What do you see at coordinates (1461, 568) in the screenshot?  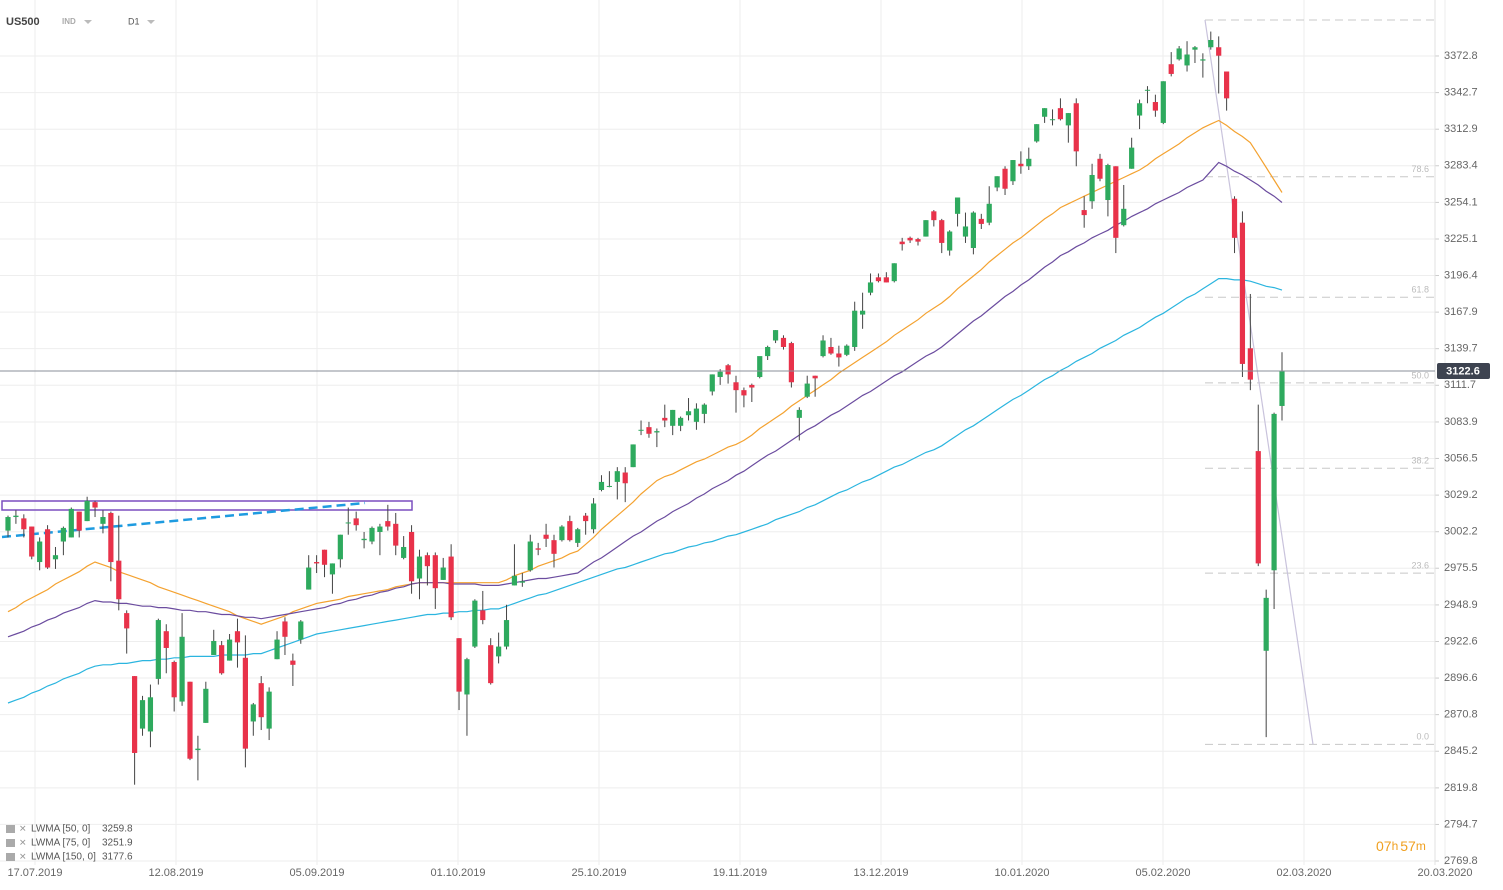 I see `y-tick-label: 2975.5` at bounding box center [1461, 568].